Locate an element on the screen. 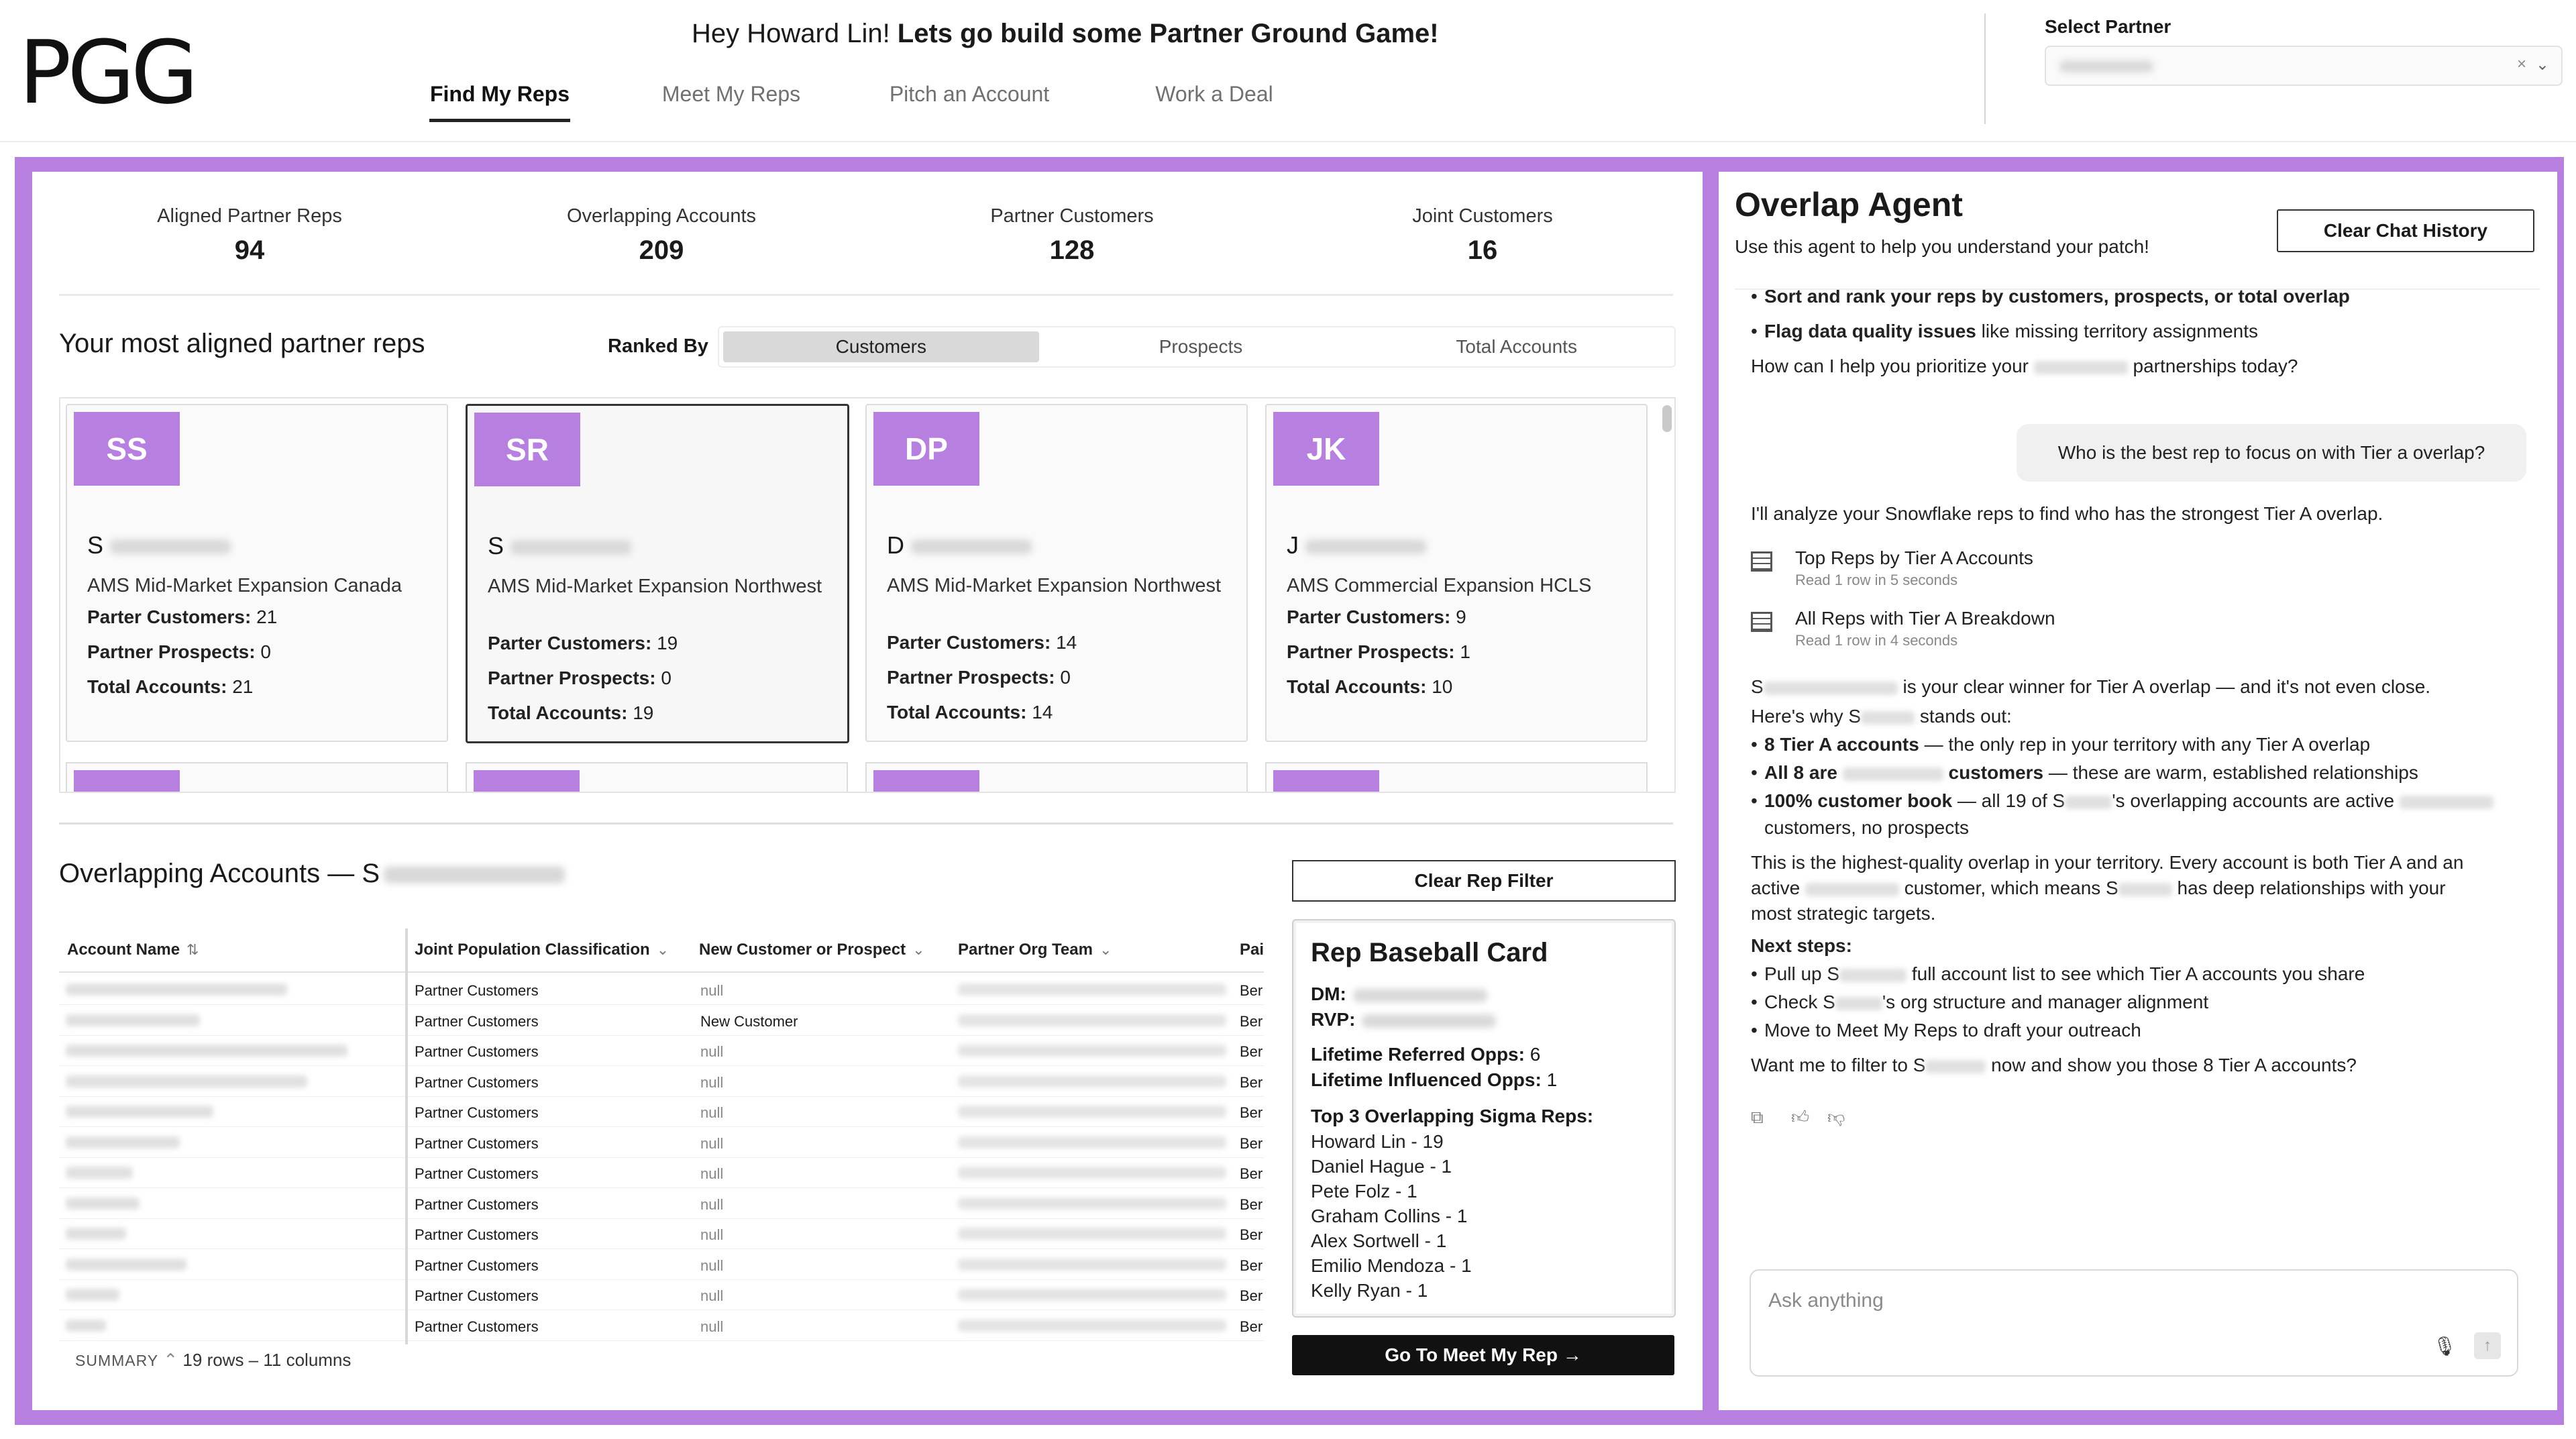 The image size is (2576, 1439). stat-value: 209 is located at coordinates (661, 250).